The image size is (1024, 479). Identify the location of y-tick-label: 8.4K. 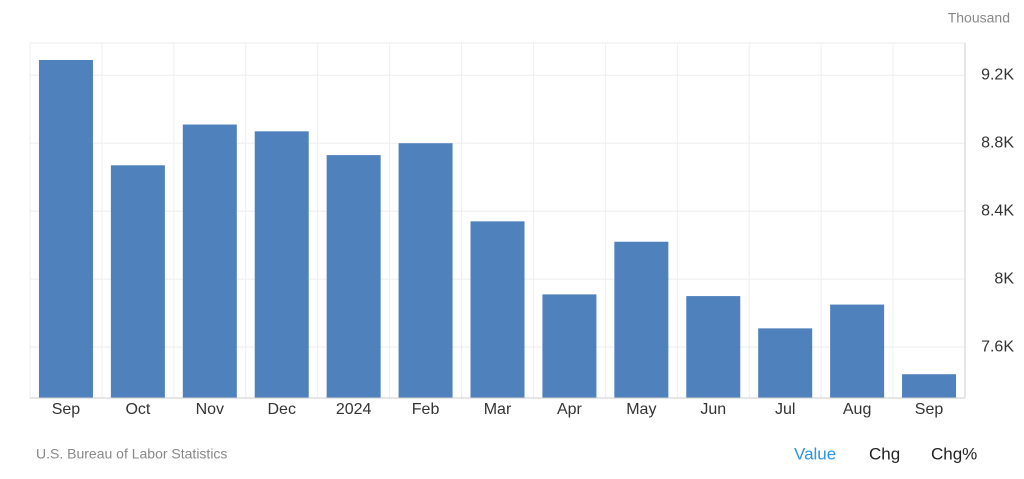
(997, 210).